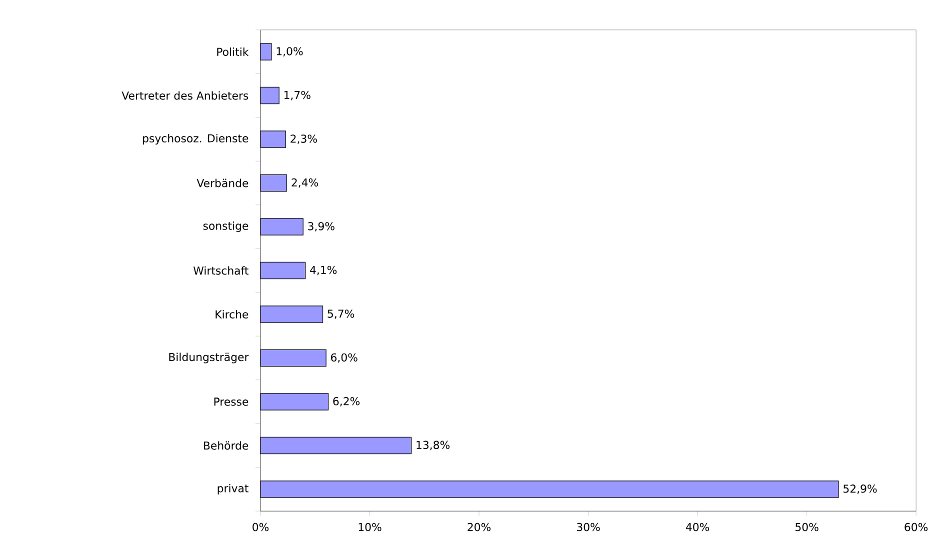 The height and width of the screenshot is (550, 935). What do you see at coordinates (195, 139) in the screenshot?
I see `y-tick-label: psychosoz. Dienste` at bounding box center [195, 139].